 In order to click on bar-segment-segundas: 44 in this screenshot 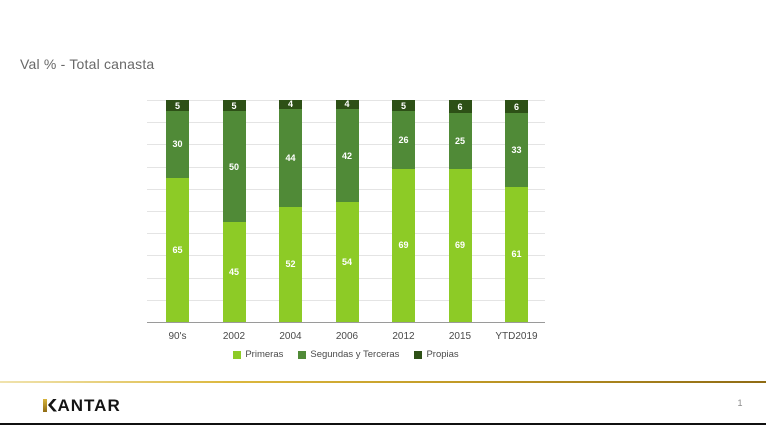, I will do `click(290, 157)`.